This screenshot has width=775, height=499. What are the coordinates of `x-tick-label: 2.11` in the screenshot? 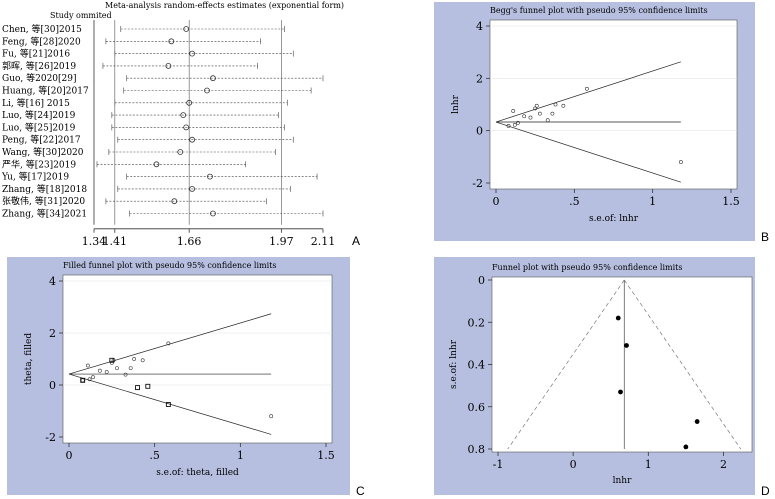 It's located at (323, 240).